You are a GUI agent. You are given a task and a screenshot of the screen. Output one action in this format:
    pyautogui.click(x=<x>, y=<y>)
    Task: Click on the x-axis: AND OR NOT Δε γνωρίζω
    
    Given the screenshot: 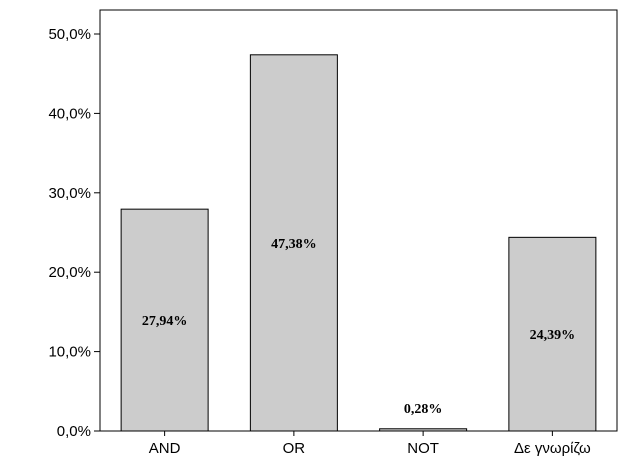 What is the action you would take?
    pyautogui.click(x=358, y=443)
    